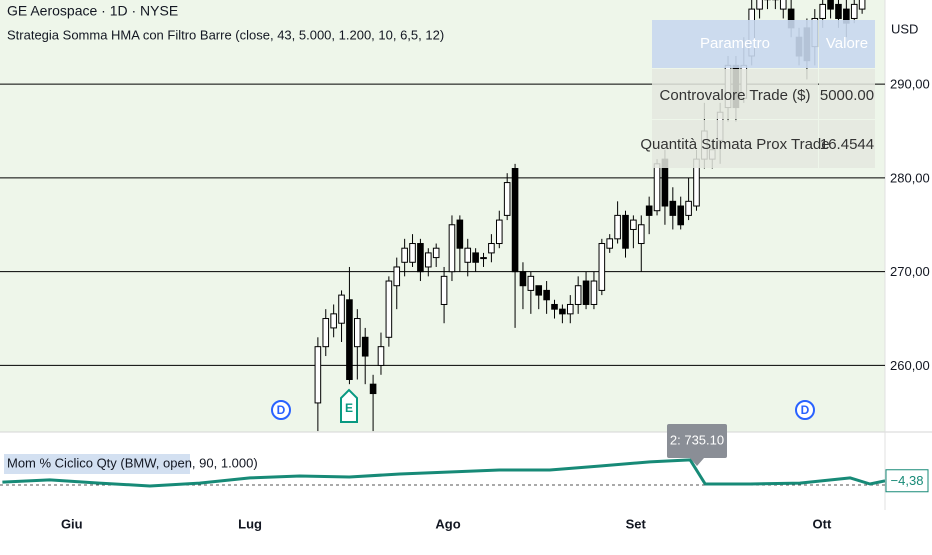 This screenshot has width=932, height=555. I want to click on table-cell-text: Controvalore Trade ($), so click(735, 95).